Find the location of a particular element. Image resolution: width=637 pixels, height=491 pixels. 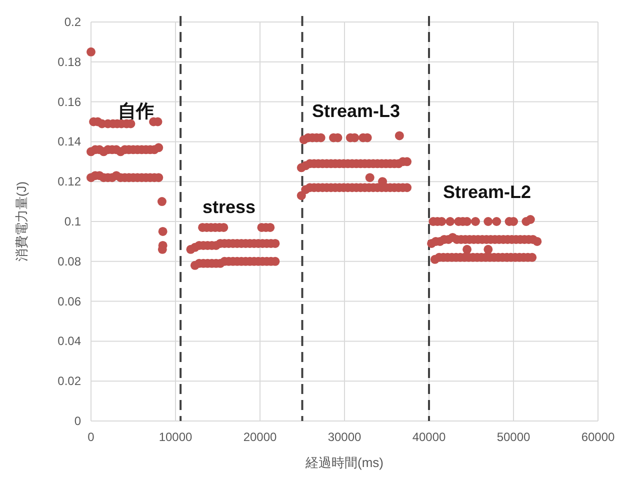

y-tick-label: 0.02 is located at coordinates (70, 381).